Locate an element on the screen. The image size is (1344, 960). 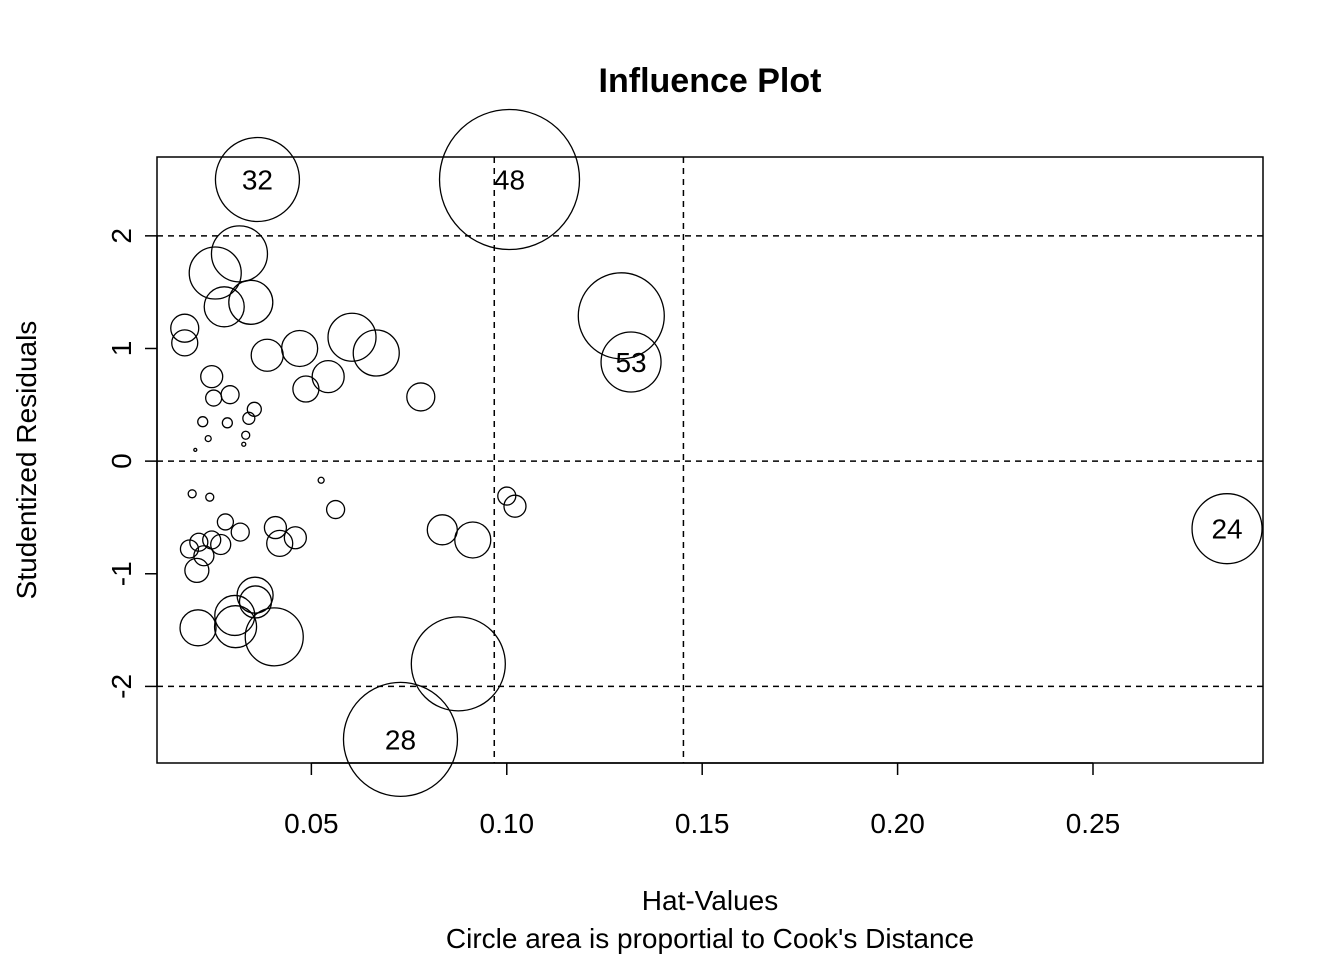
point-label-28: 28 is located at coordinates (400, 739).